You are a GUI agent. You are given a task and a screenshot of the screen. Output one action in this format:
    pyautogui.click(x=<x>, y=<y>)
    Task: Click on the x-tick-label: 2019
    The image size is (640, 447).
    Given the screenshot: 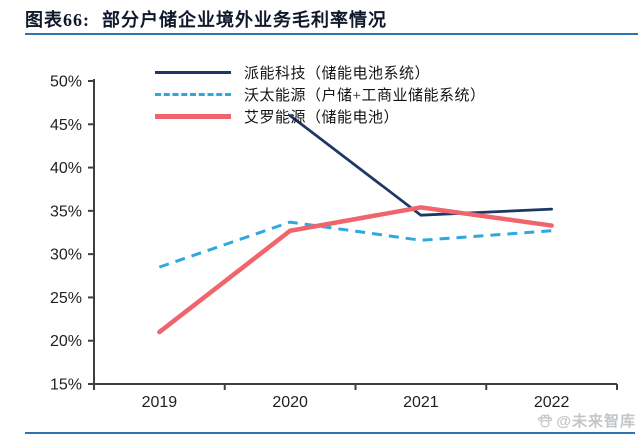 What is the action you would take?
    pyautogui.click(x=160, y=402)
    